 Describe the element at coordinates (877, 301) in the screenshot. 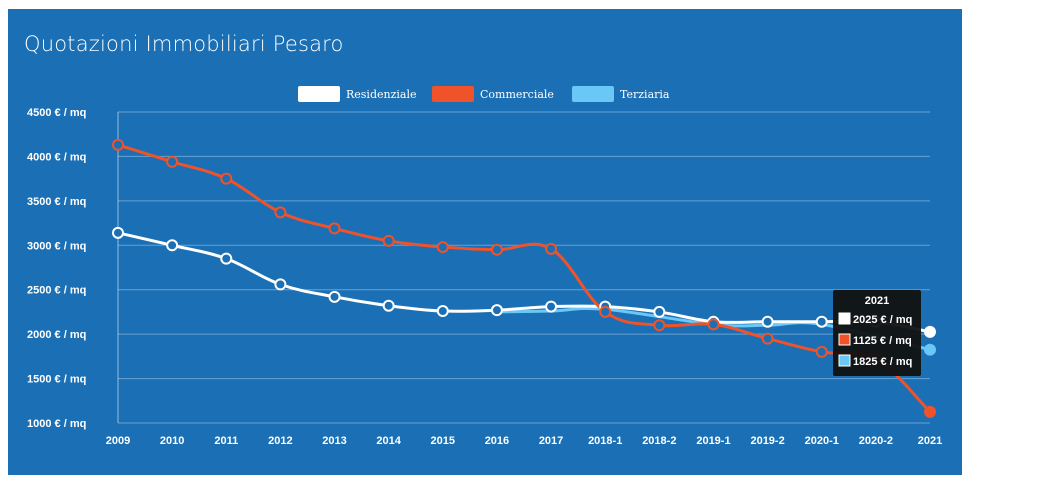

I see `tooltip-title: 2021` at that location.